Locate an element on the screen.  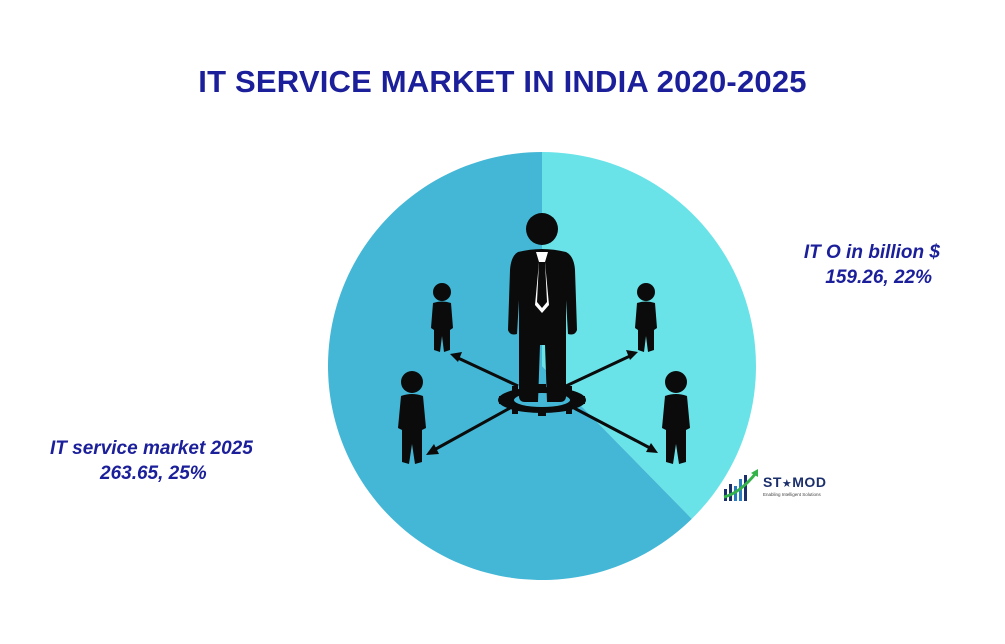
slice-label-values: 263.65, 25% is located at coordinates (153, 473).